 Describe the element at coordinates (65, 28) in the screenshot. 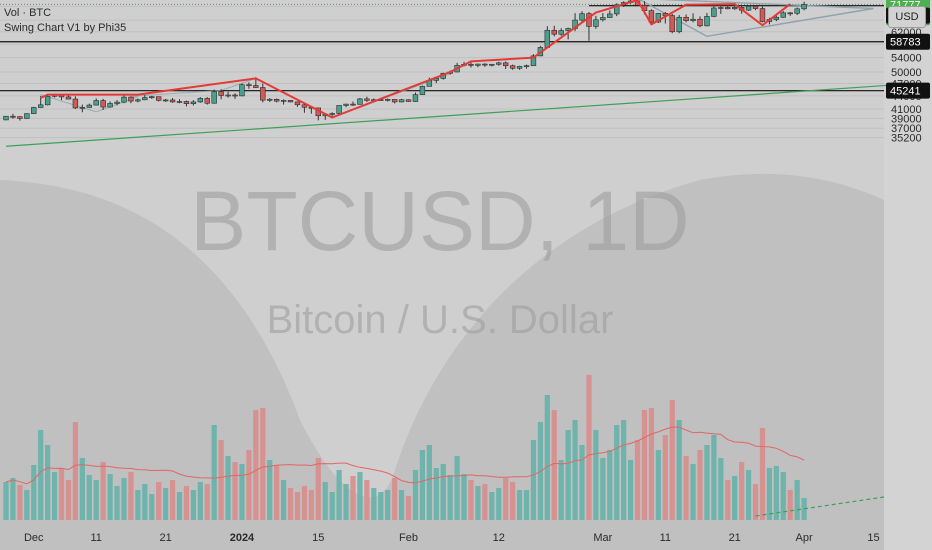

I see `swing-chart-legend: Swing Chart V1 by Phi35` at that location.